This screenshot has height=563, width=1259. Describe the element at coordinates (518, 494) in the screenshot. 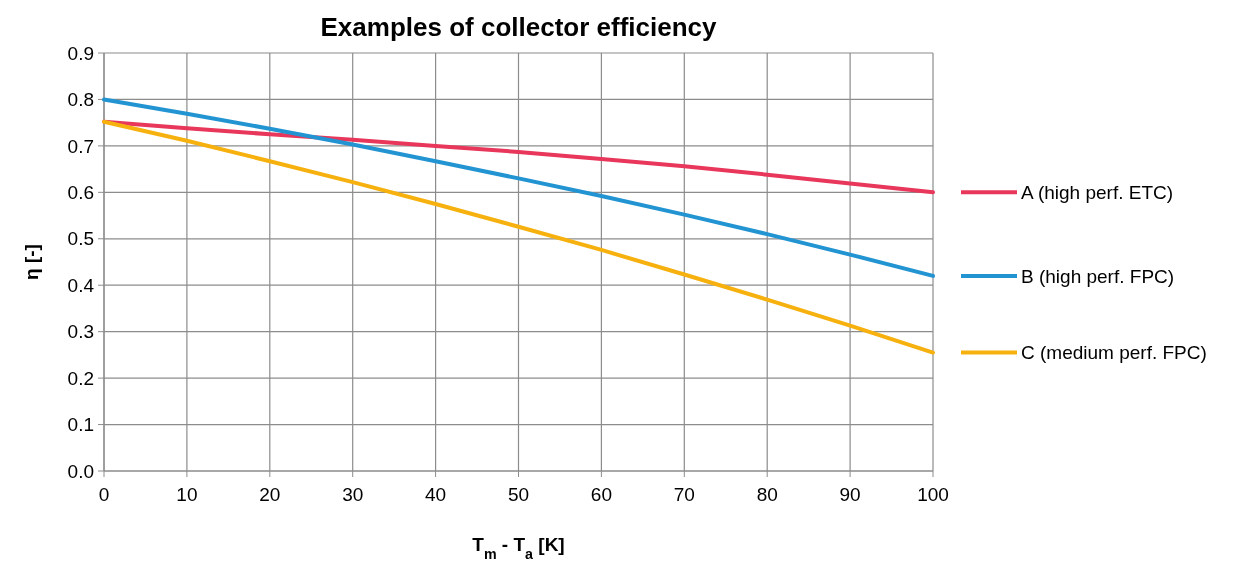

I see `x-tick-label: 50` at that location.